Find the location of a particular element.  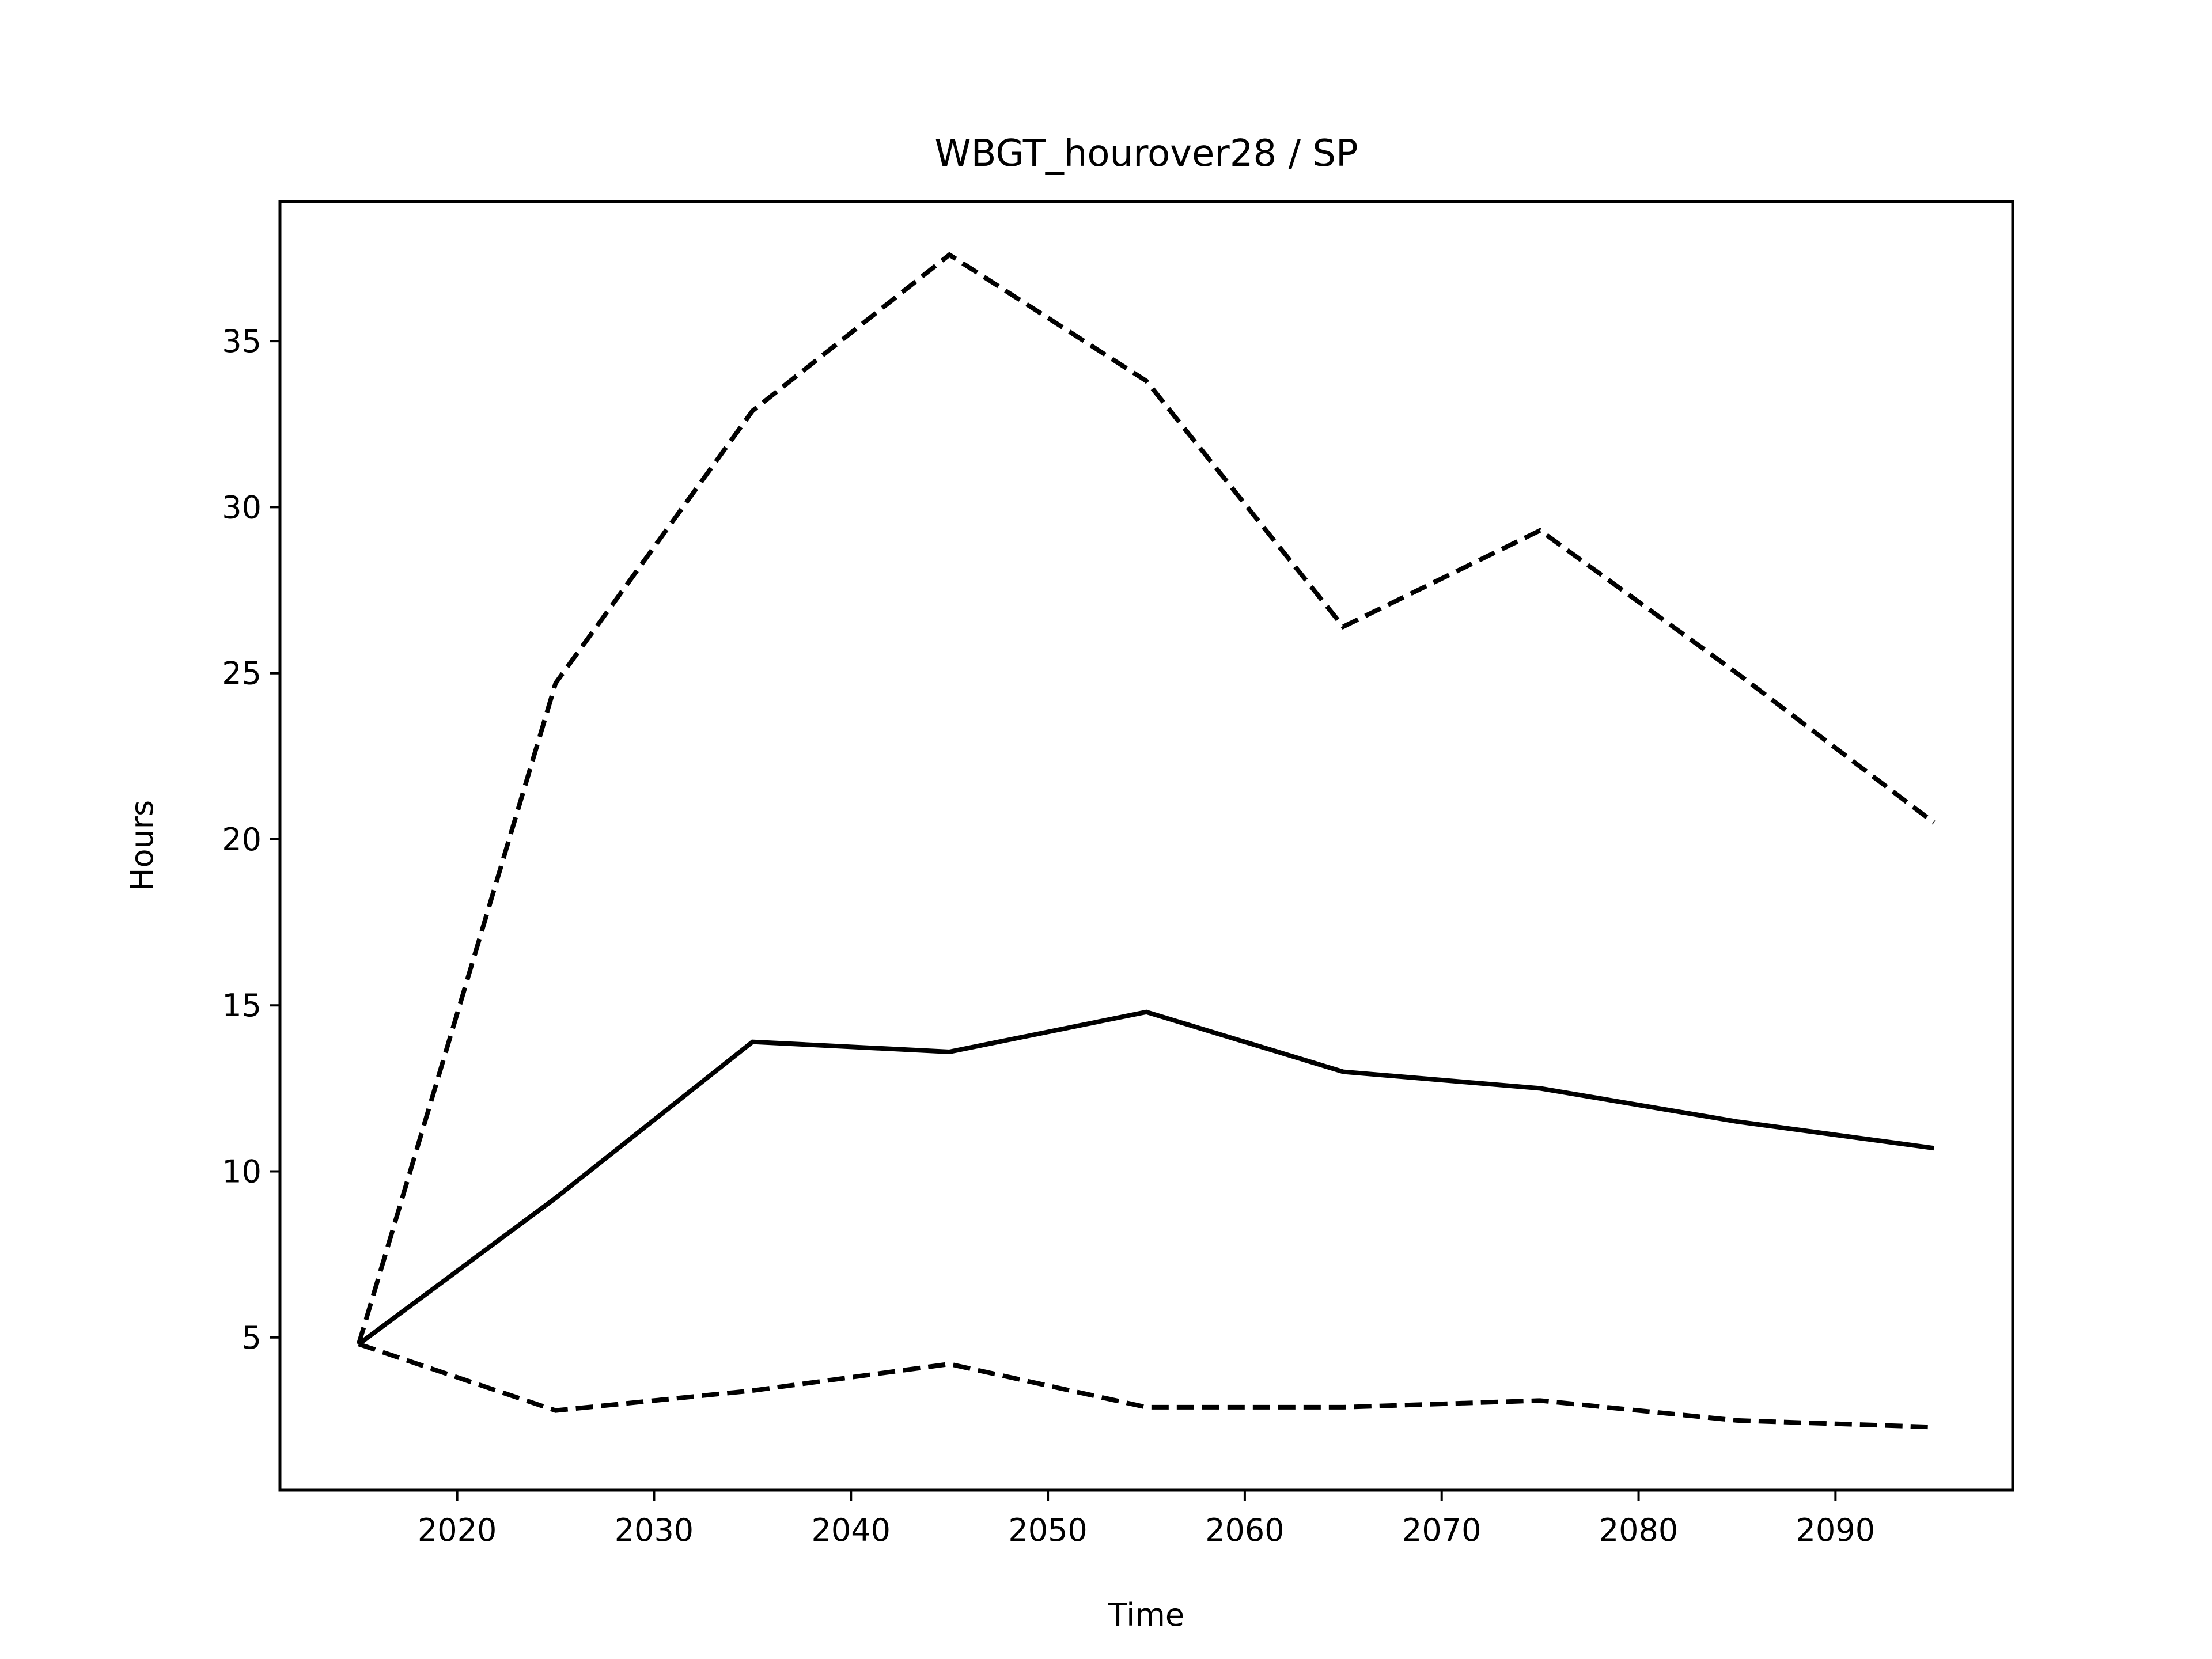

x-tick-label: 2030 is located at coordinates (654, 1530).